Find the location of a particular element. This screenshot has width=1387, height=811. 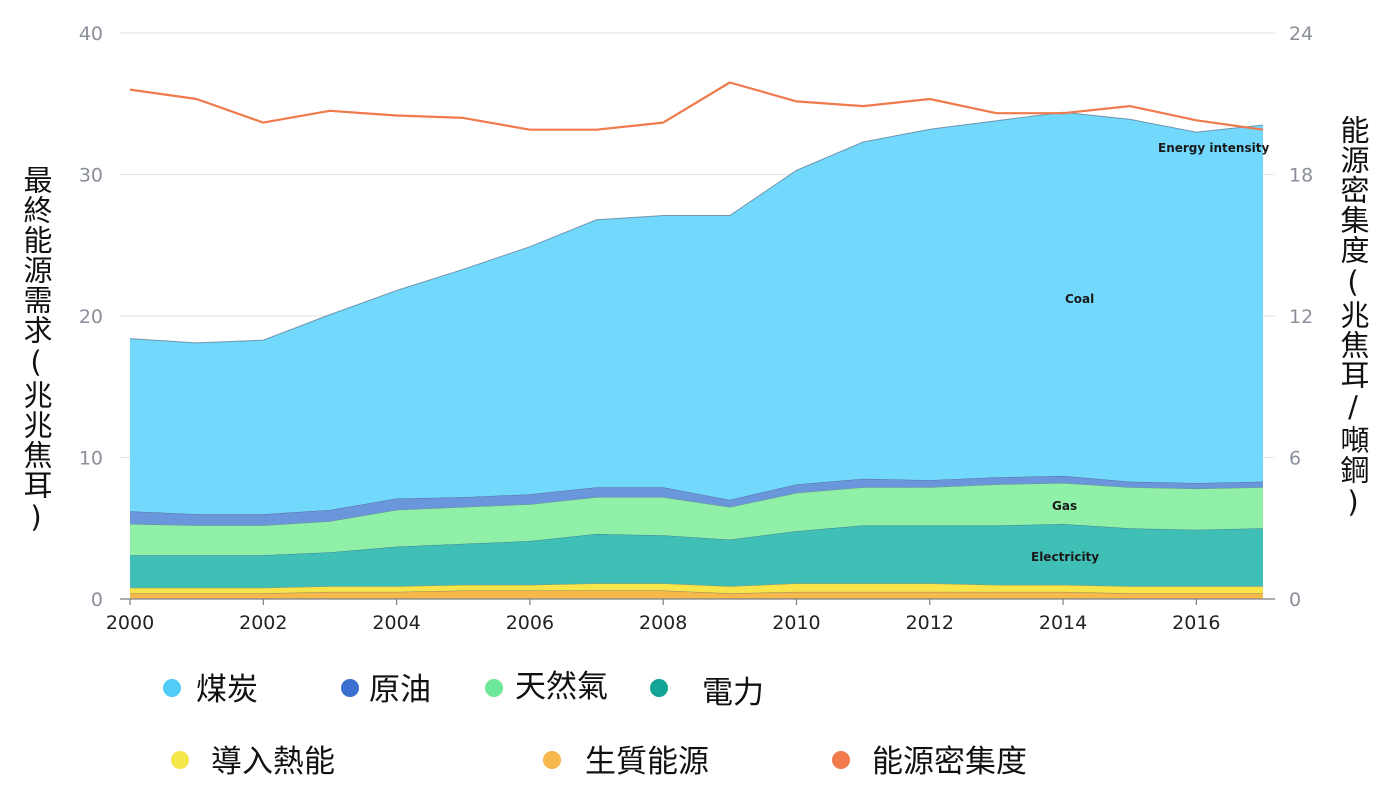

x-tick-label: 2010 is located at coordinates (796, 623).